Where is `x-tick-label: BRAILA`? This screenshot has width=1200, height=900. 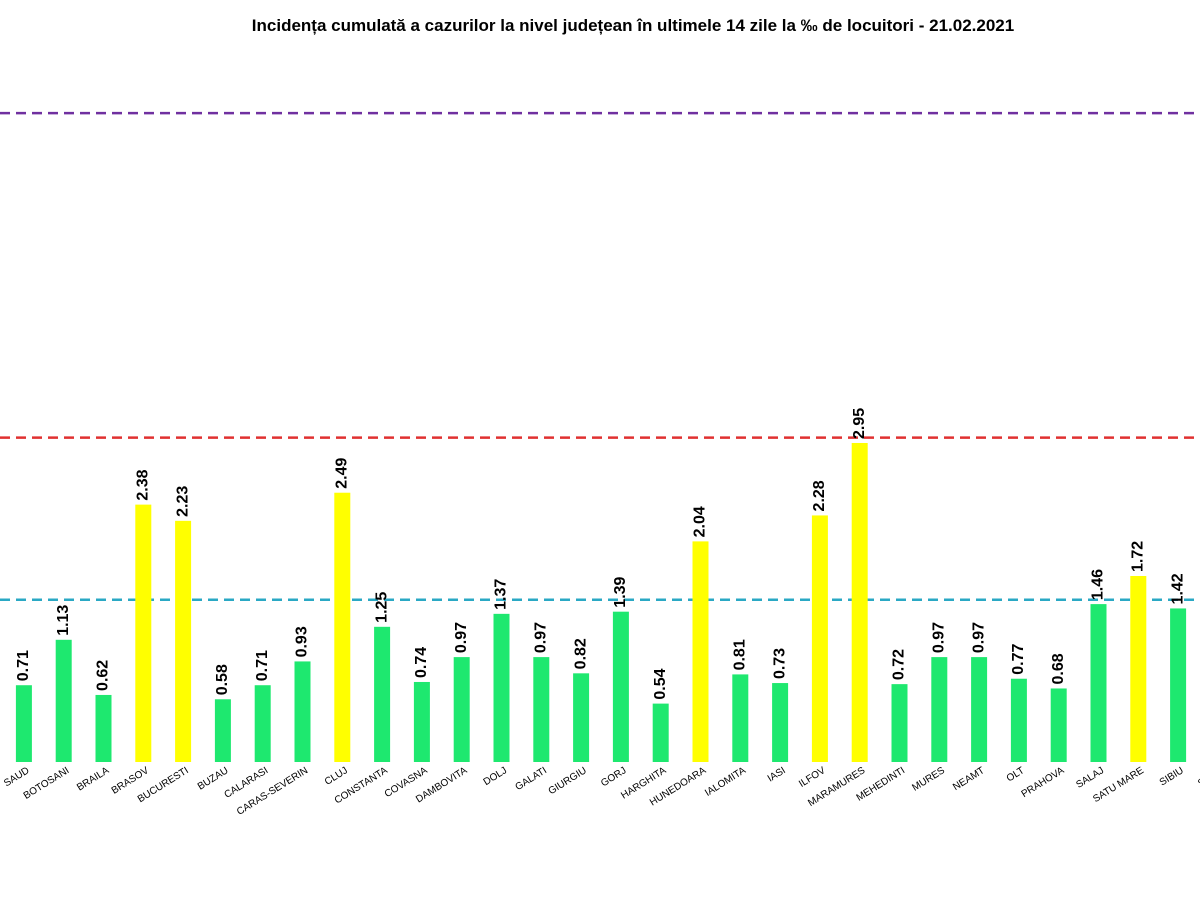 x-tick-label: BRAILA is located at coordinates (93, 779).